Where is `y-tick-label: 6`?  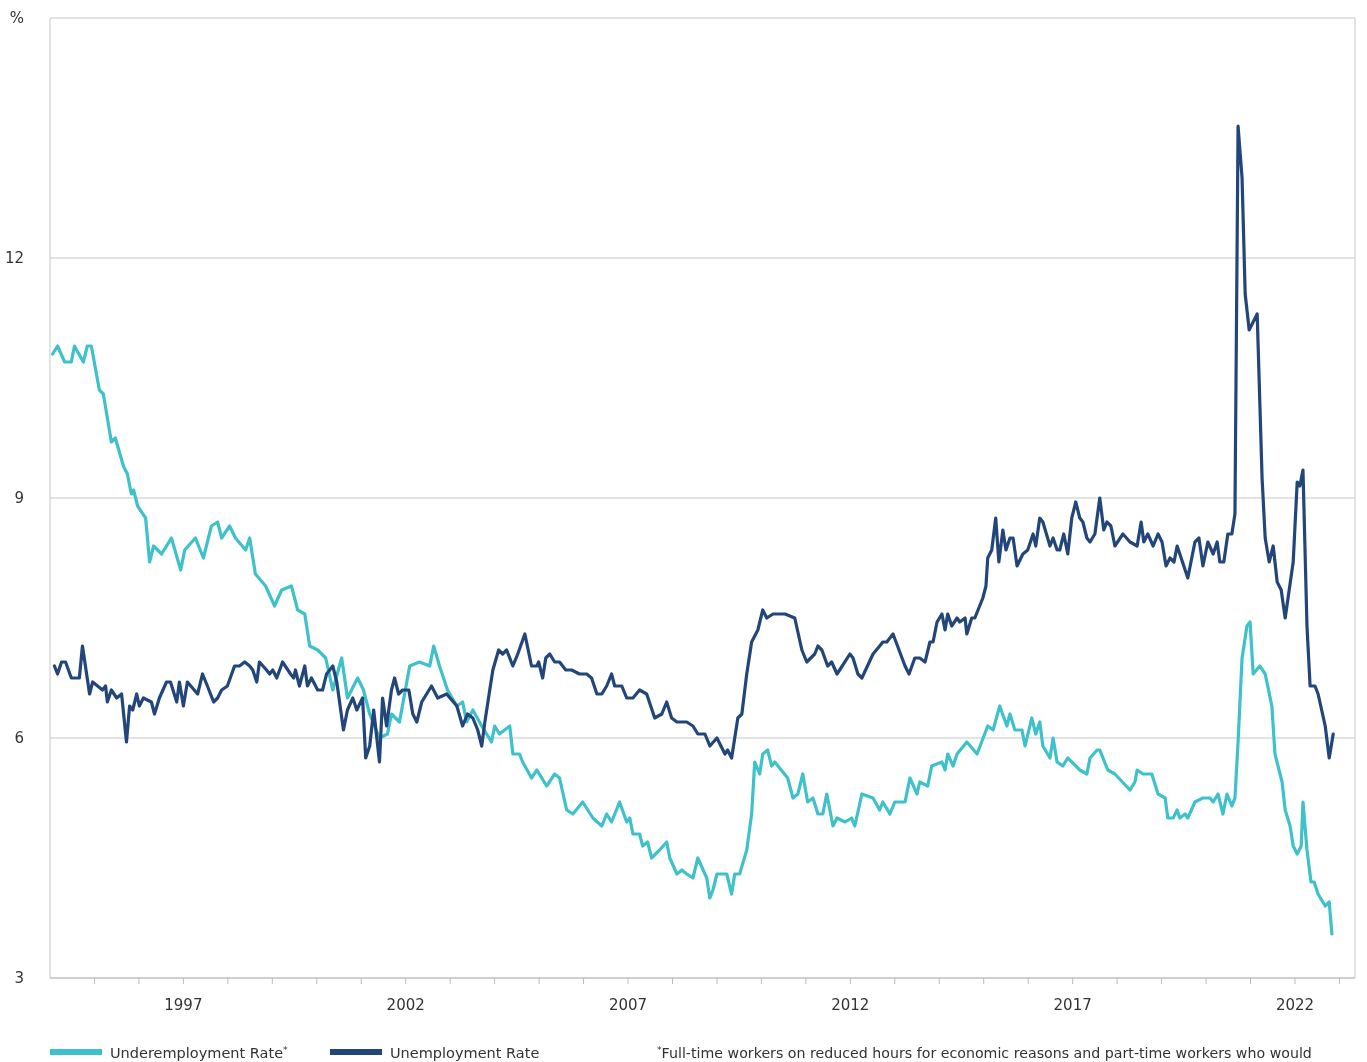 y-tick-label: 6 is located at coordinates (19, 738).